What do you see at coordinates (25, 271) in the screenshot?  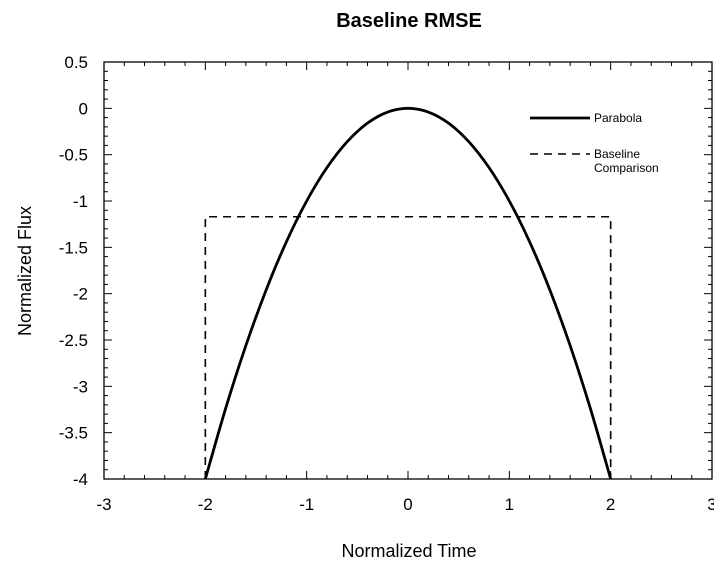 I see `y-axis-label: Normalized Flux` at bounding box center [25, 271].